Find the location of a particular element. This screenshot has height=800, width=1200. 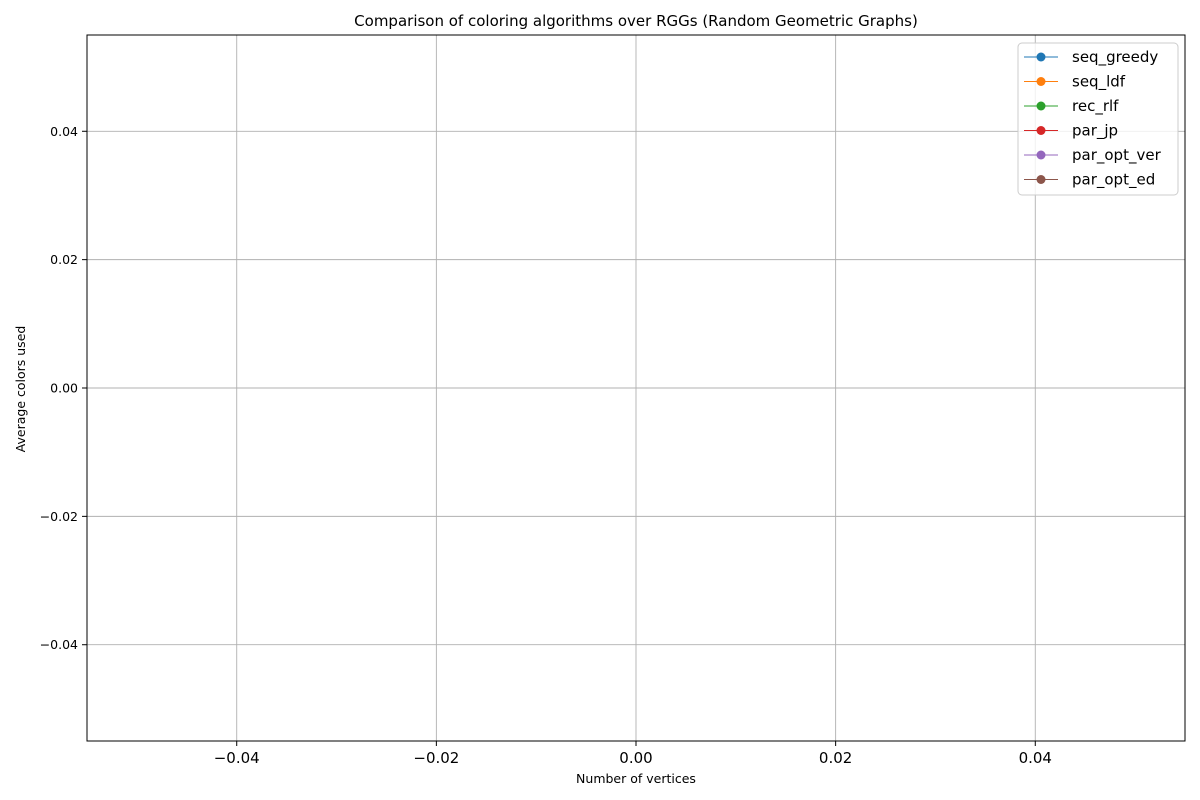

x-tick-label: −0.02 is located at coordinates (436, 758).